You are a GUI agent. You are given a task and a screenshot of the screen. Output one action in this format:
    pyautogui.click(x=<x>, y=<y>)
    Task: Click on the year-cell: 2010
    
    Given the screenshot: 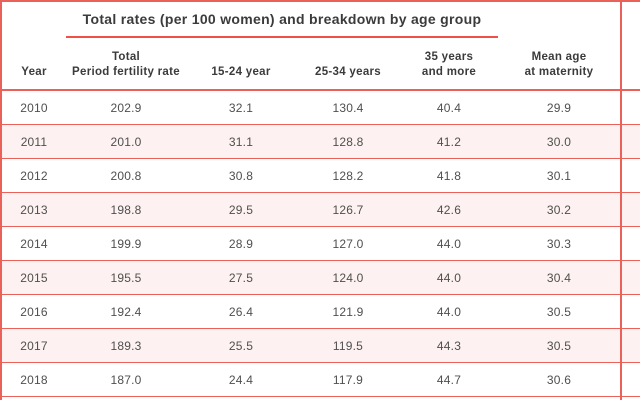 What is the action you would take?
    pyautogui.click(x=34, y=107)
    